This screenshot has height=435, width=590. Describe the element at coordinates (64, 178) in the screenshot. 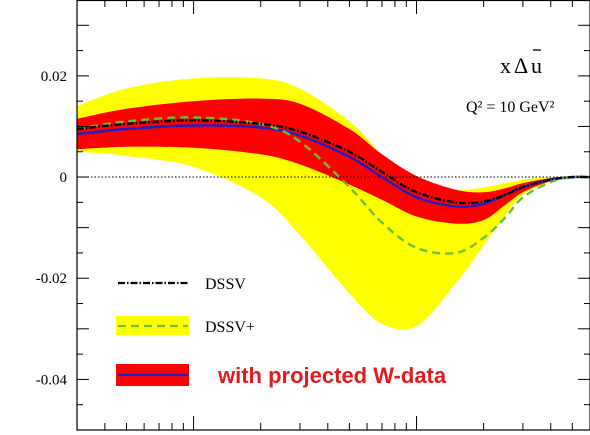

I see `y-tick-label: 0` at that location.